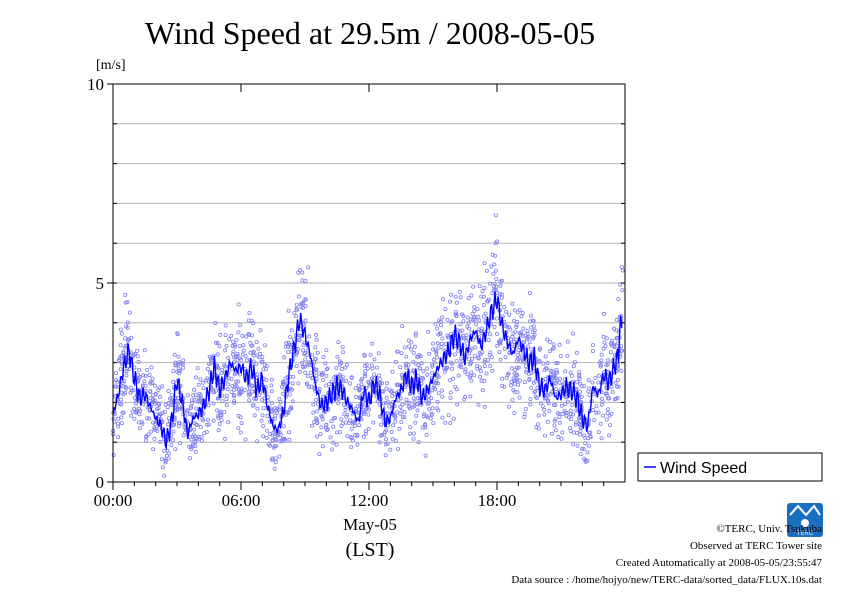 The width and height of the screenshot is (842, 595). I want to click on y-unit-label: [m/s], so click(111, 65).